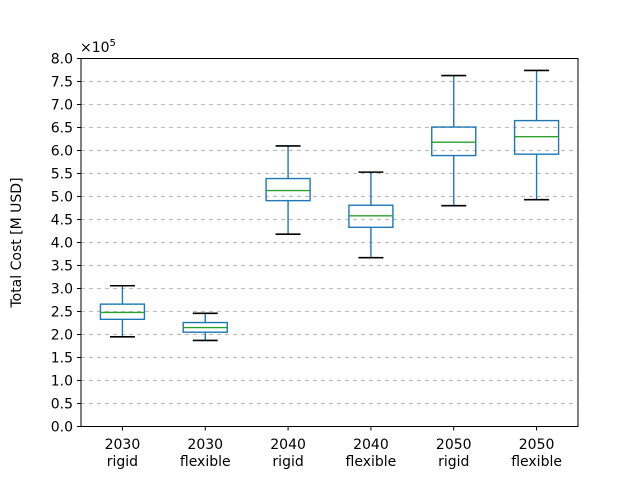 Image resolution: width=640 pixels, height=484 pixels. I want to click on y-tick-label: 6.5, so click(62, 129).